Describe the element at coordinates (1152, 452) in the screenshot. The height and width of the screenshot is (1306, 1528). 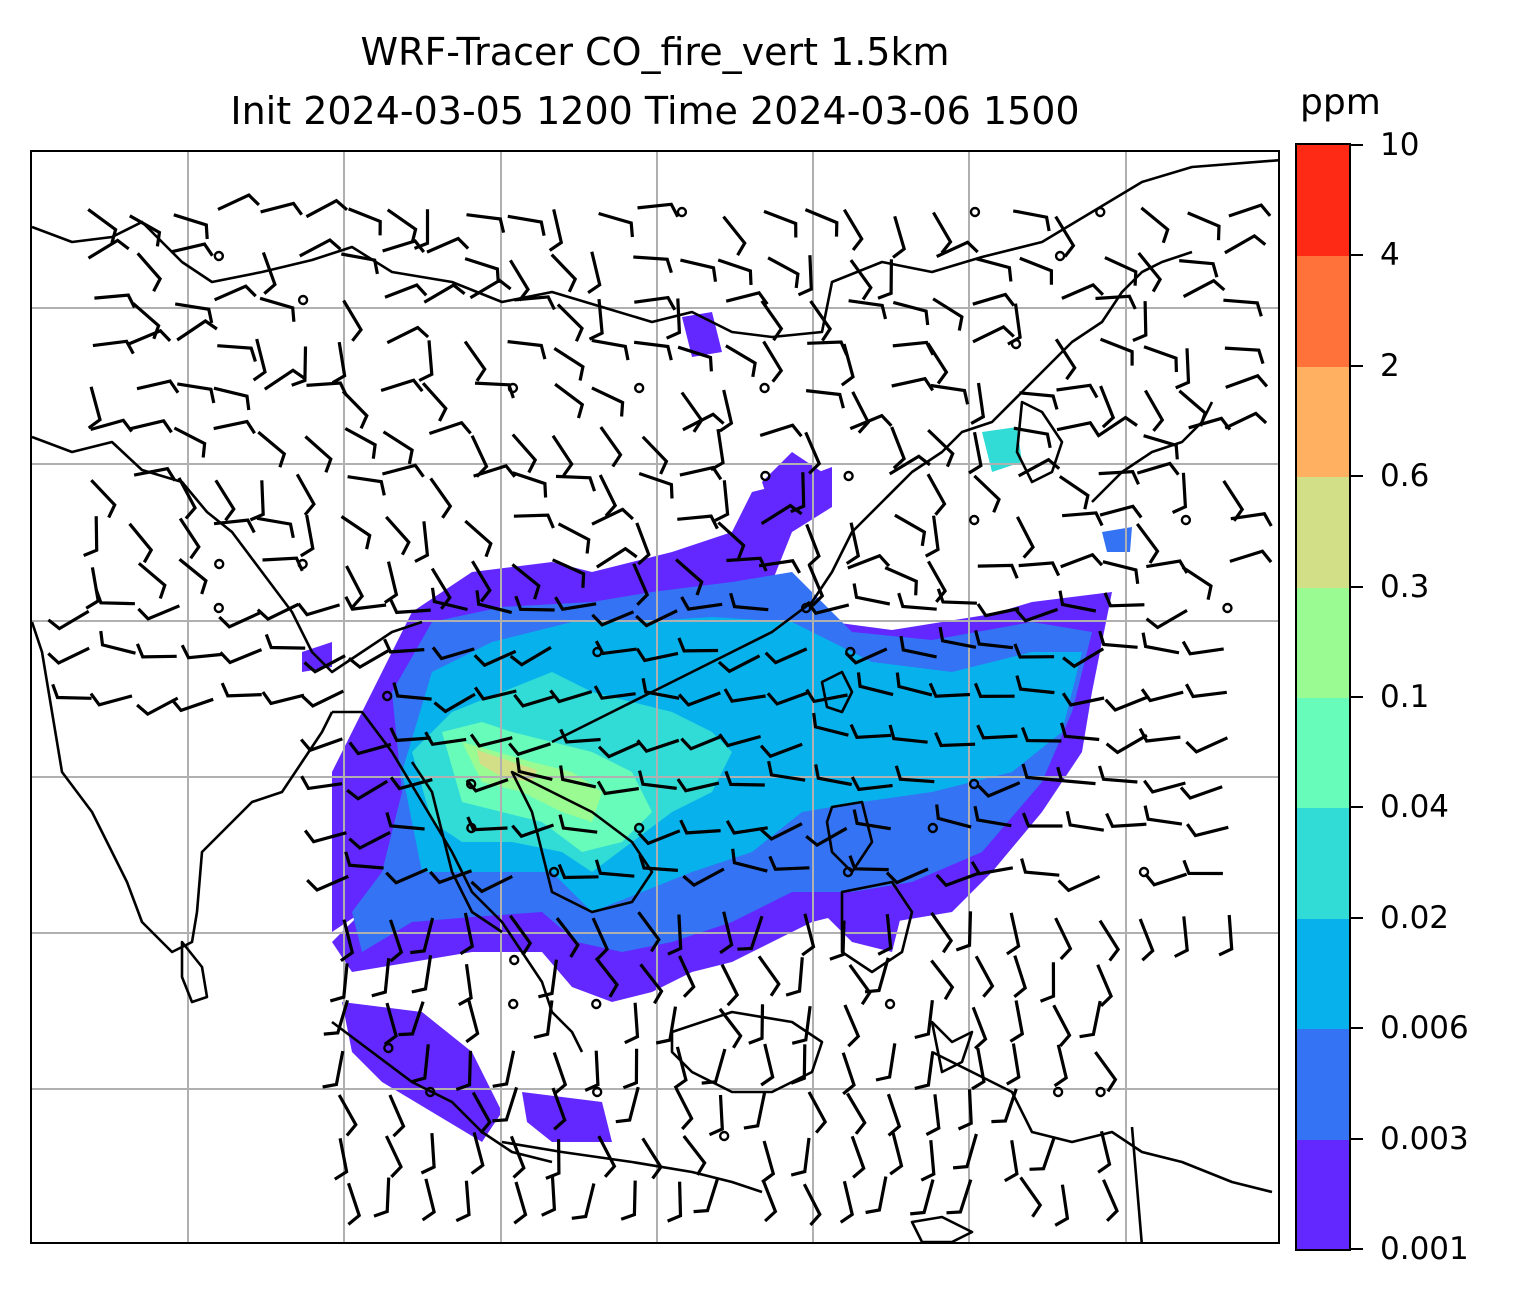
I see `coast-japan` at that location.